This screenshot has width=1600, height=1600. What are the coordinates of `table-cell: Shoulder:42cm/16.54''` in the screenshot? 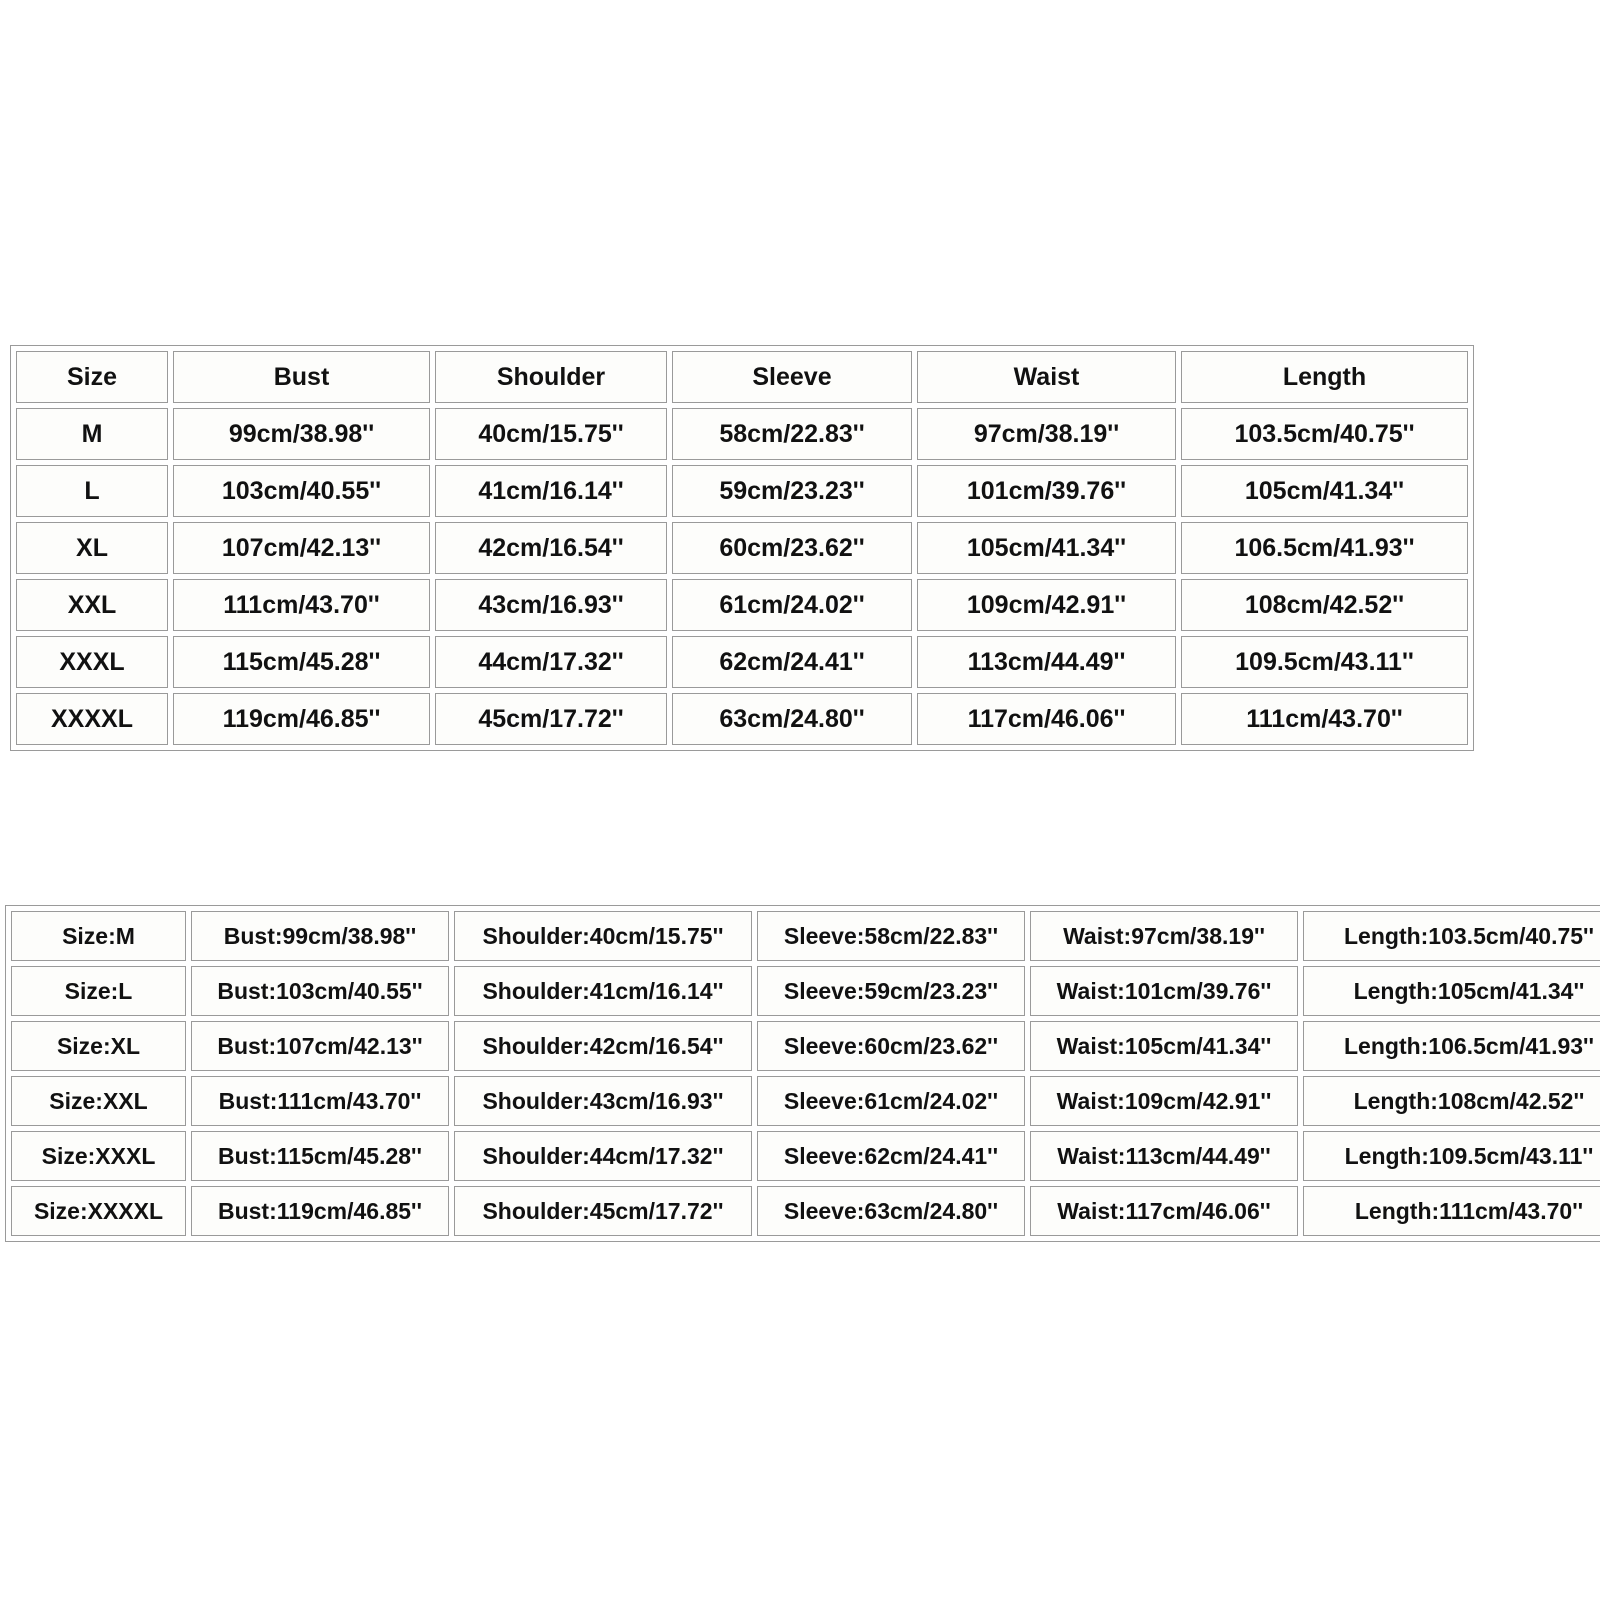 It's located at (603, 1046).